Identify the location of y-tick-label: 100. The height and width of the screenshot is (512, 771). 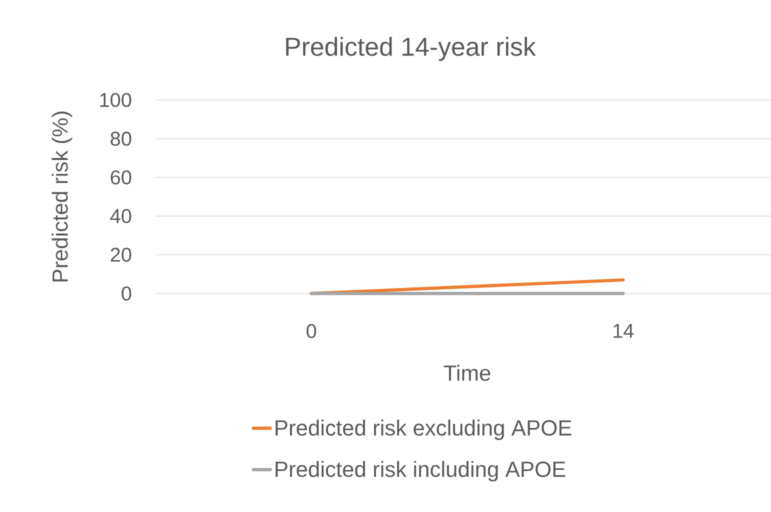
(116, 100).